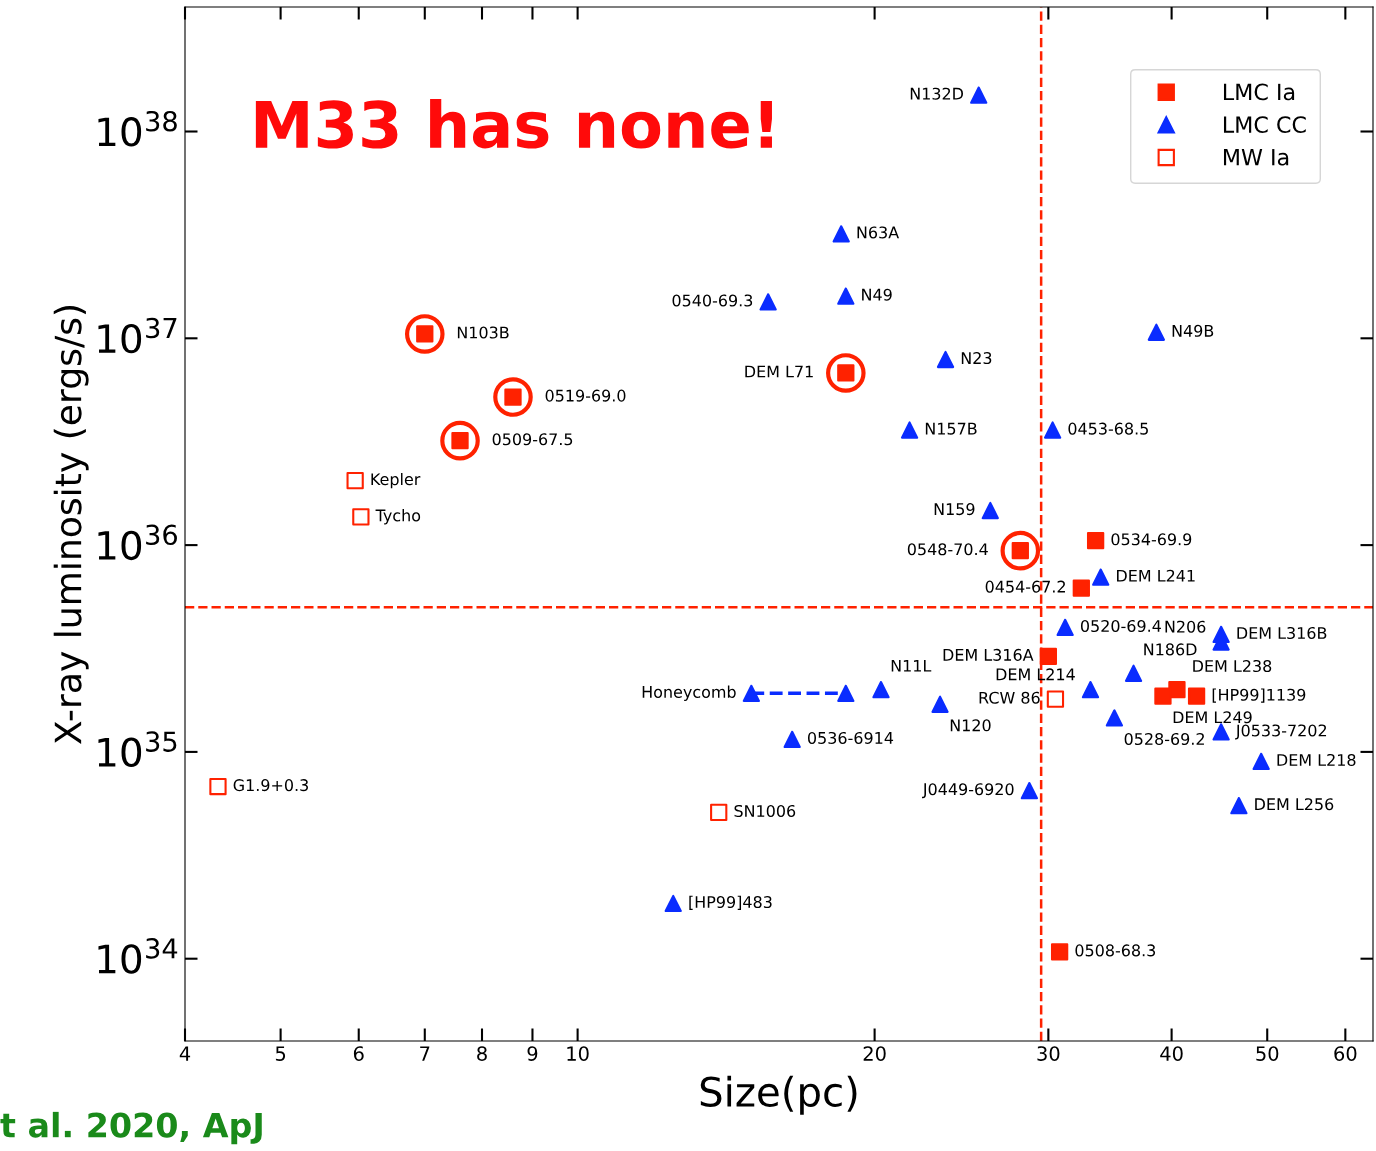 The image size is (1376, 1151). What do you see at coordinates (765, 811) in the screenshot?
I see `annotation: SN1006` at bounding box center [765, 811].